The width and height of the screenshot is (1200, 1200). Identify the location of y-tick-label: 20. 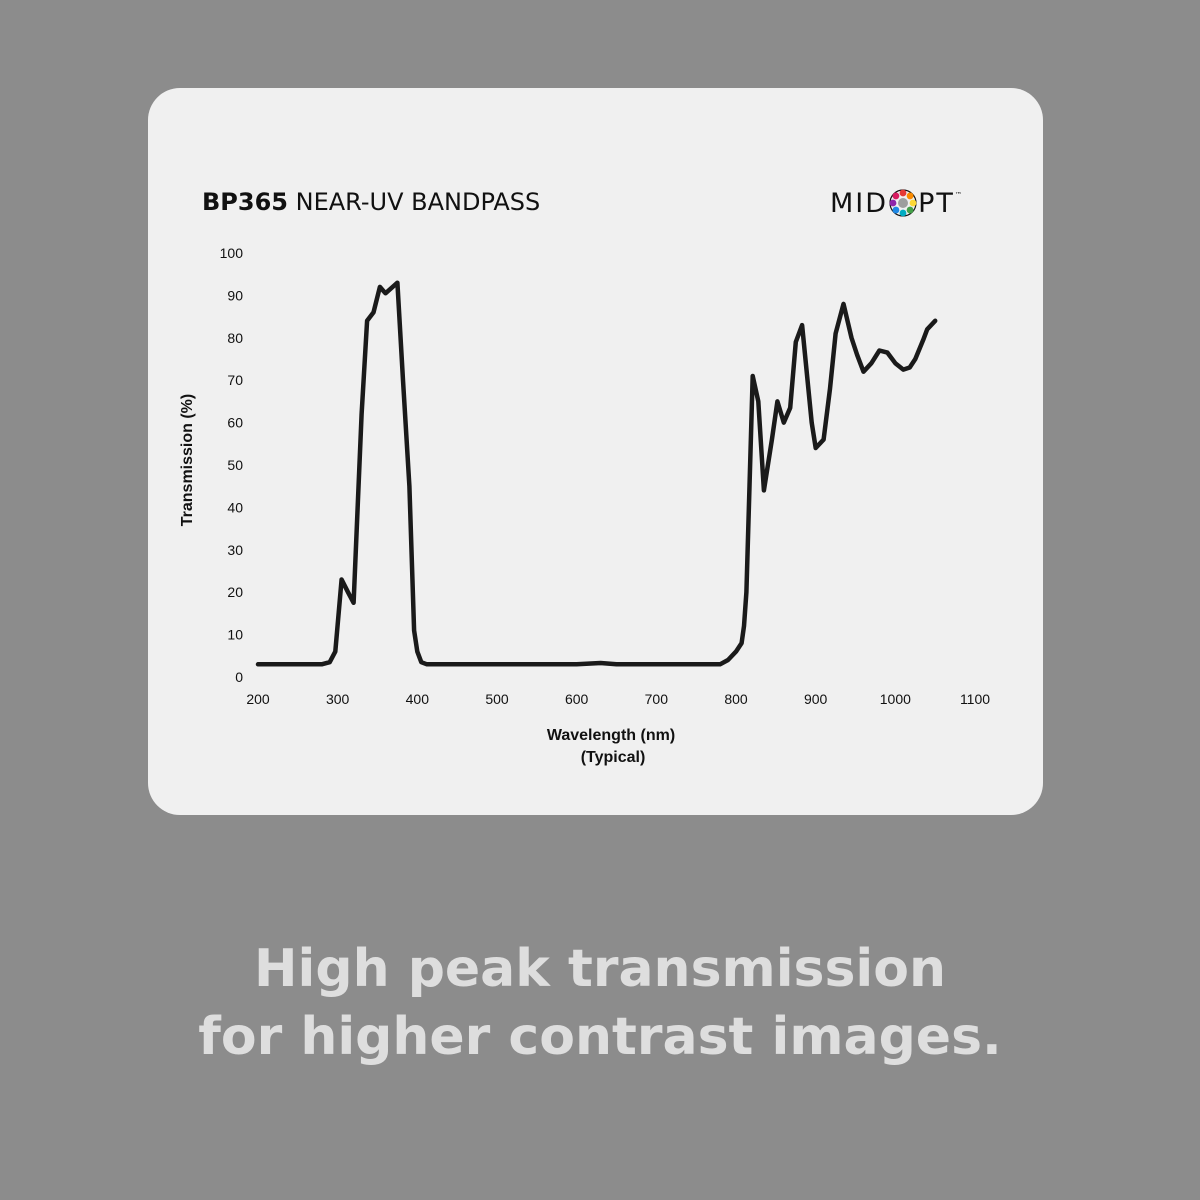
(235, 592).